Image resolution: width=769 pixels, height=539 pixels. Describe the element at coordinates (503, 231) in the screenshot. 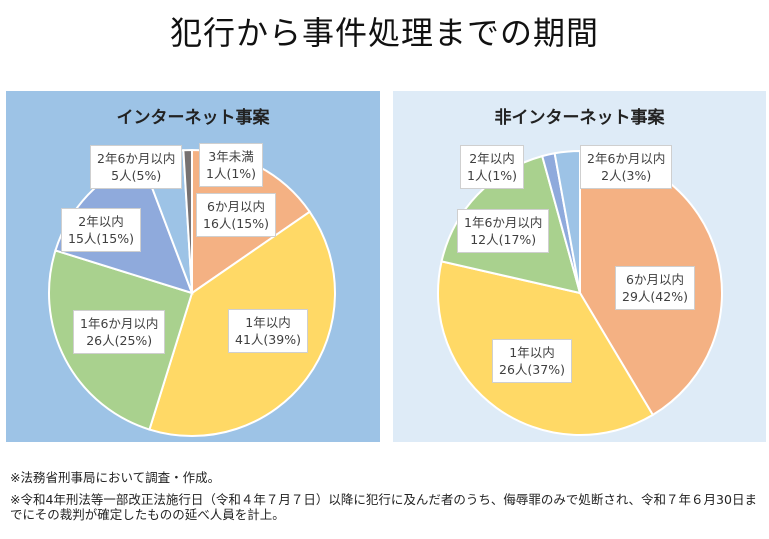

I see `data-label: 1年6か月以内 12人(17%)` at that location.